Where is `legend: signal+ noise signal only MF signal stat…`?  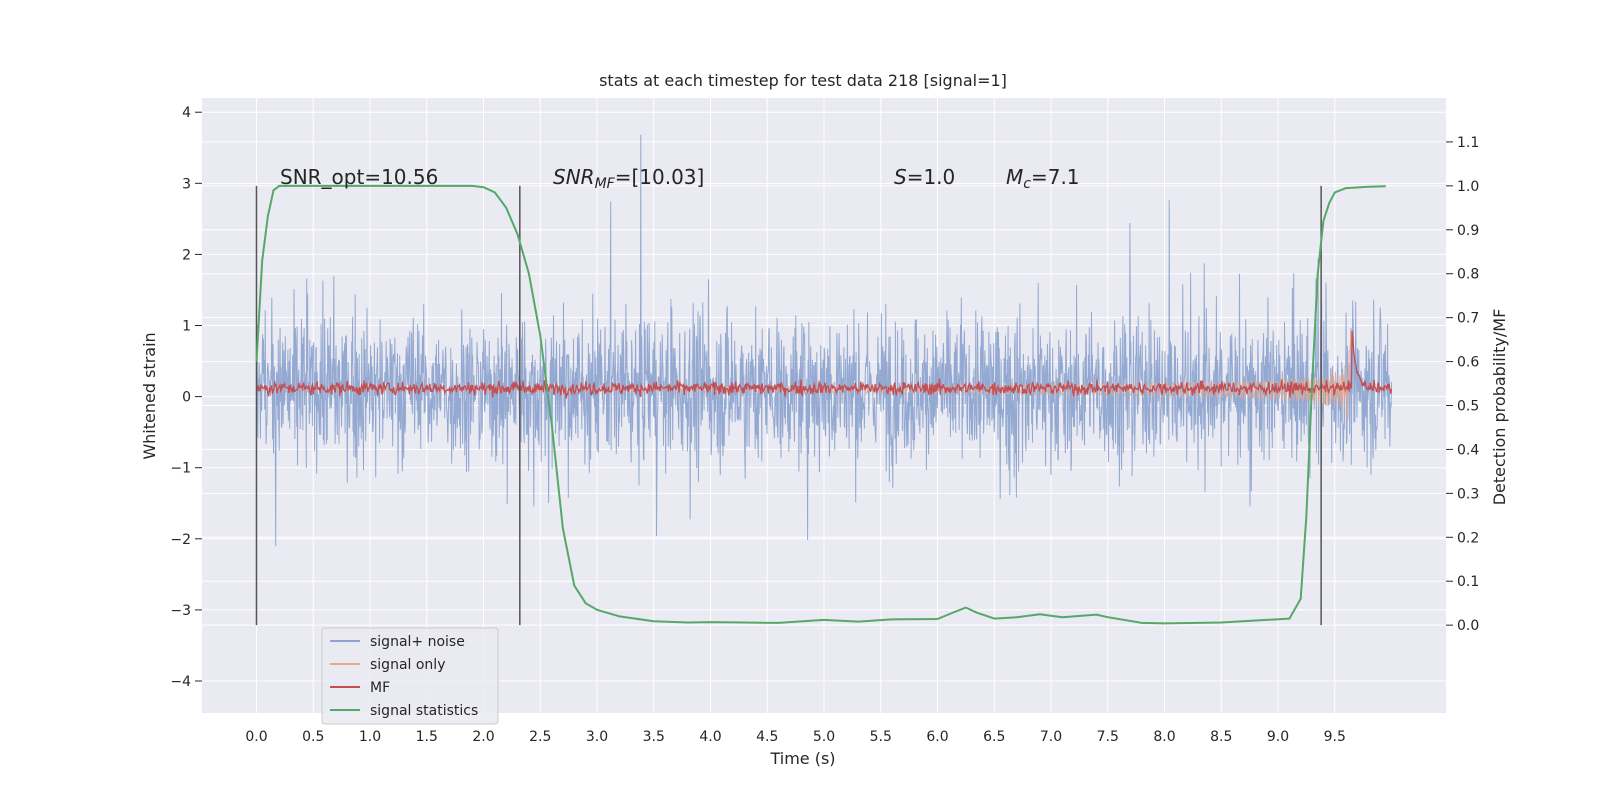
legend: signal+ noise signal only MF signal stat… is located at coordinates (410, 676).